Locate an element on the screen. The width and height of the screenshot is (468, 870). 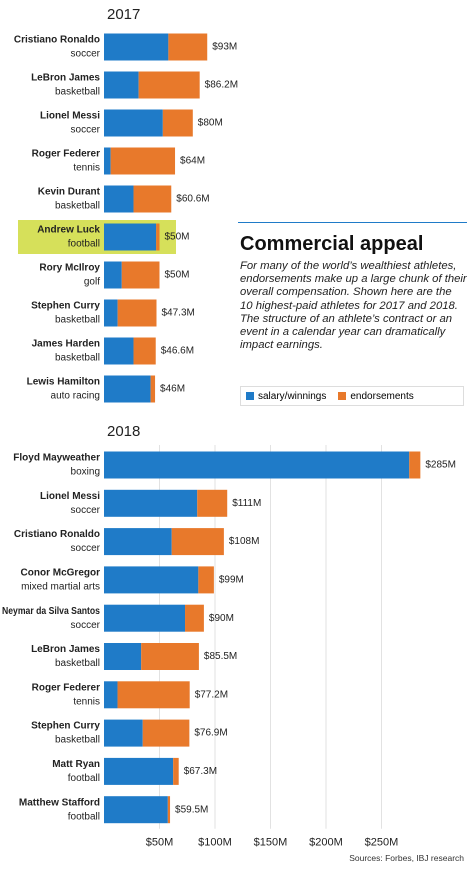
total-label: $60.6M is located at coordinates (192, 199).